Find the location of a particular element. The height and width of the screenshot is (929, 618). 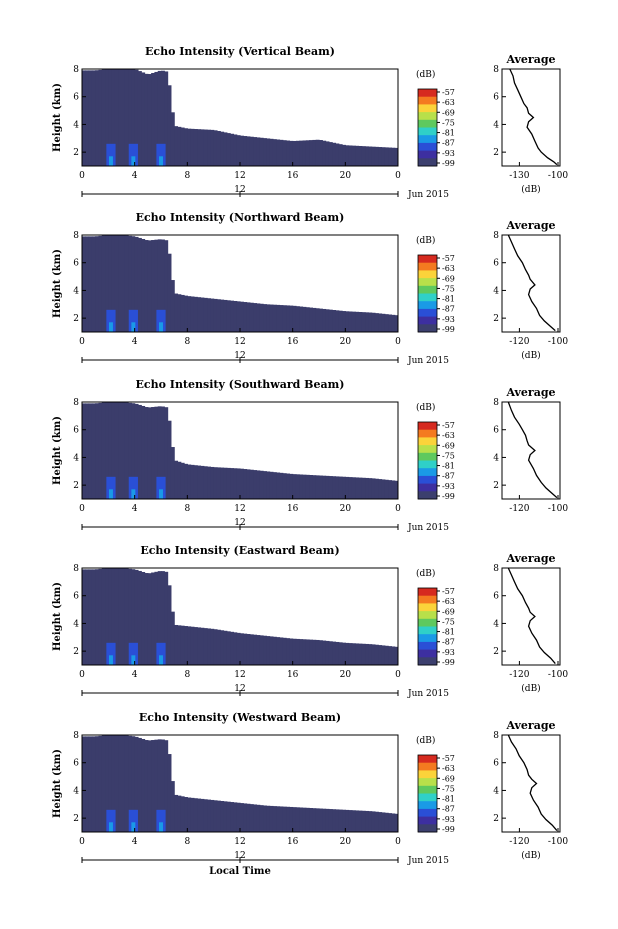

x-tick-label: 4 is located at coordinates (135, 842).